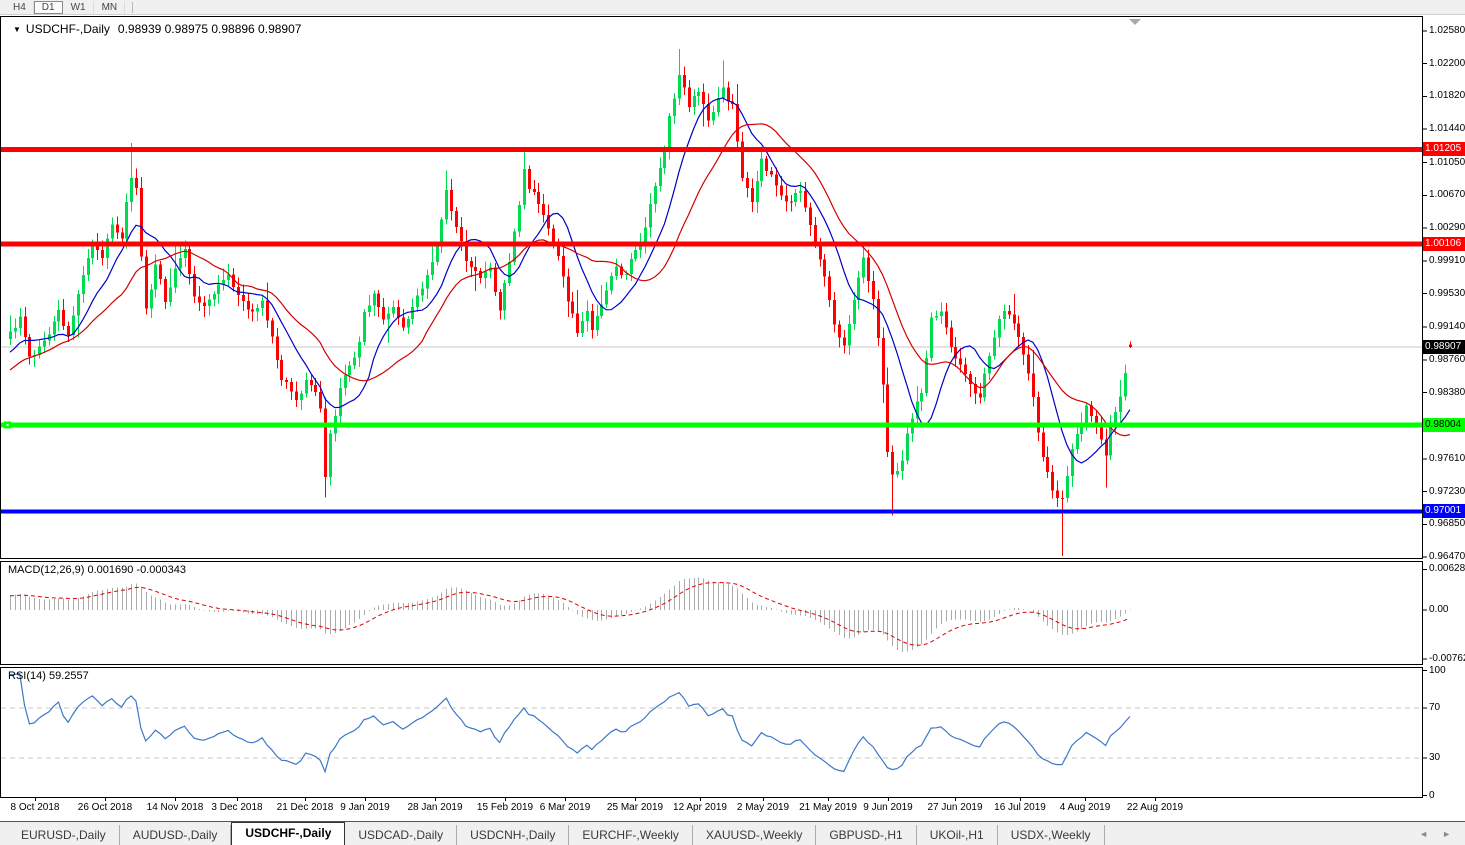 This screenshot has width=1465, height=845. Describe the element at coordinates (1447, 228) in the screenshot. I see `price-tick-label: 1.00290` at that location.